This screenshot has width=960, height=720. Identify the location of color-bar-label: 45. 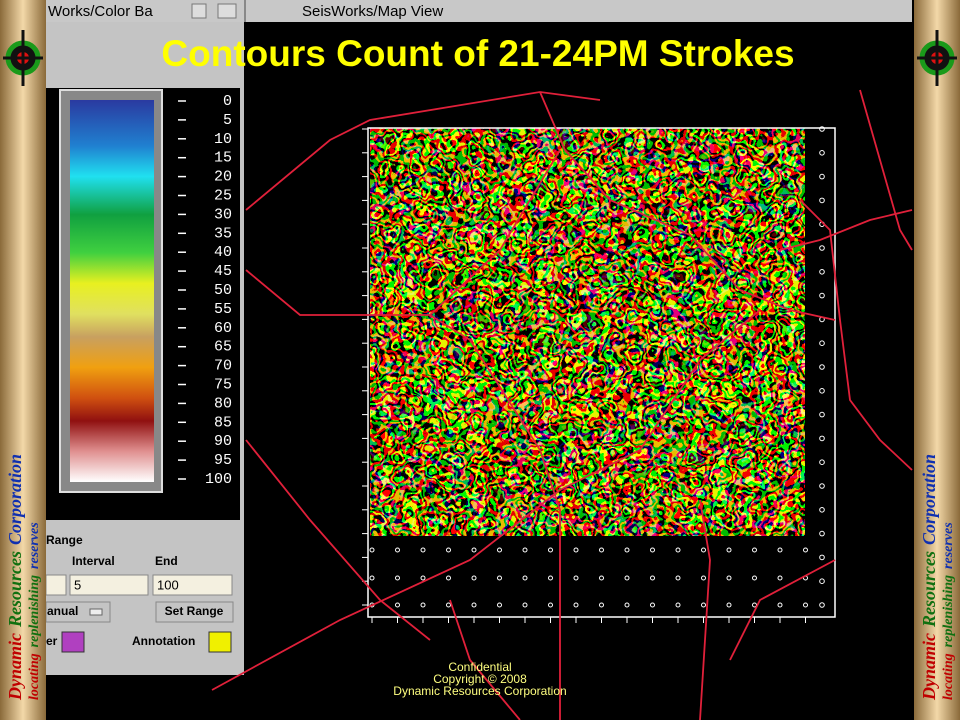
(223, 271).